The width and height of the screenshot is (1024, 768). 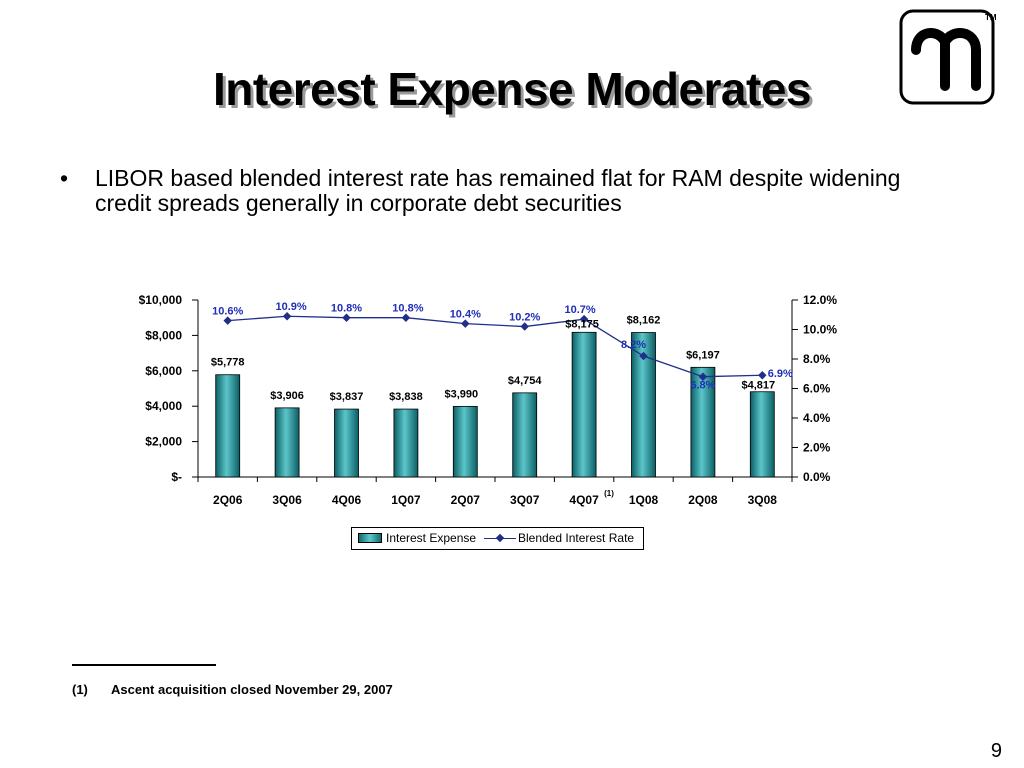 I want to click on x-tick-label: 1Q07, so click(x=406, y=500).